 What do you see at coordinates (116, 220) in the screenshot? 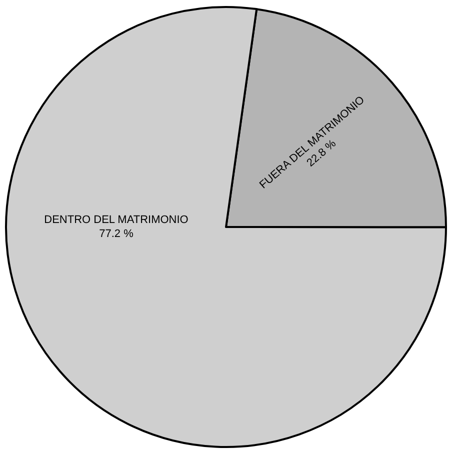
I see `slice-label: DENTRO DEL MATRIMONIO` at bounding box center [116, 220].